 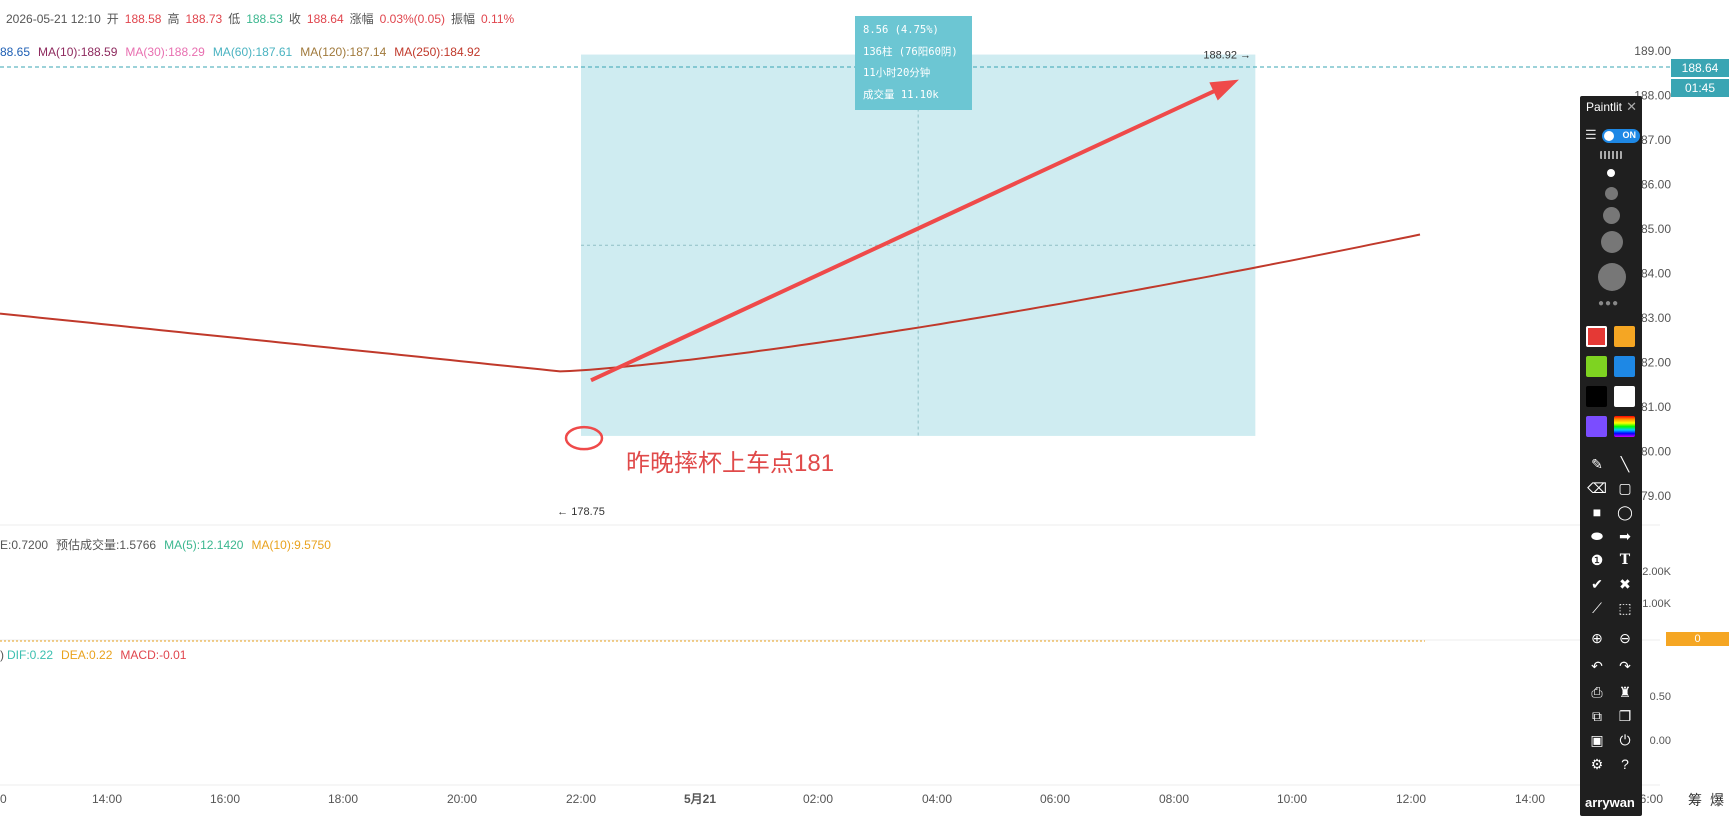 What do you see at coordinates (1625, 666) in the screenshot?
I see `redo-icon: ↷` at bounding box center [1625, 666].